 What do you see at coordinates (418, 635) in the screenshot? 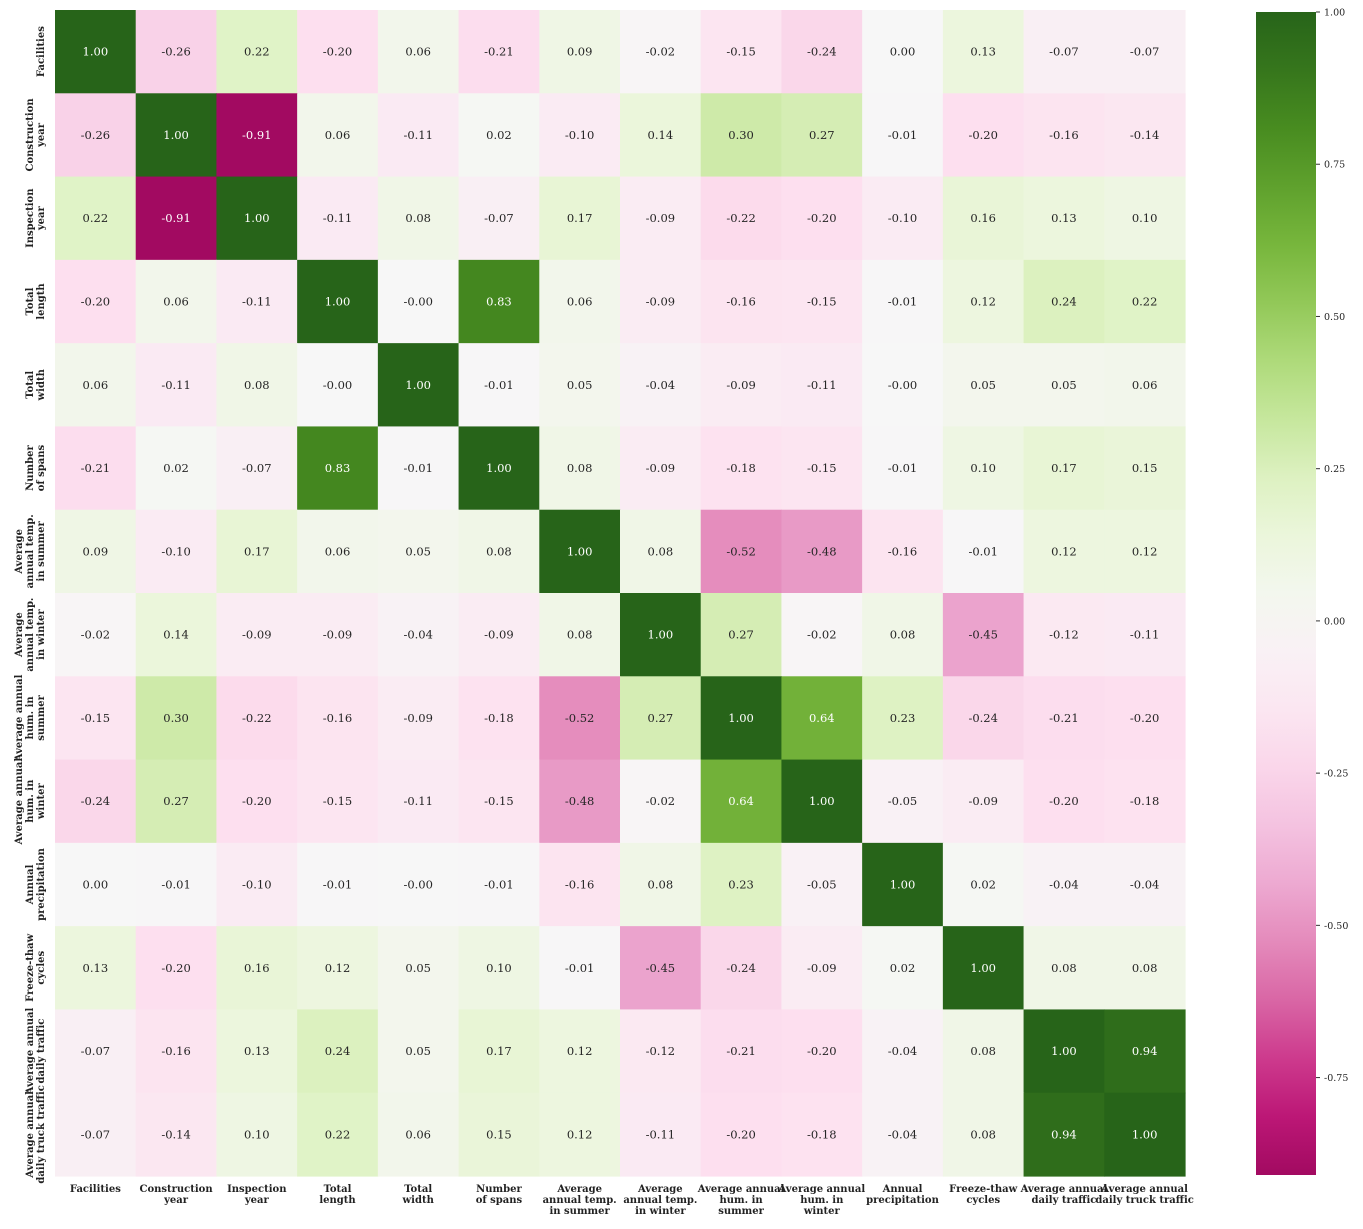
I see `cell-value-label: -0.04` at bounding box center [418, 635].